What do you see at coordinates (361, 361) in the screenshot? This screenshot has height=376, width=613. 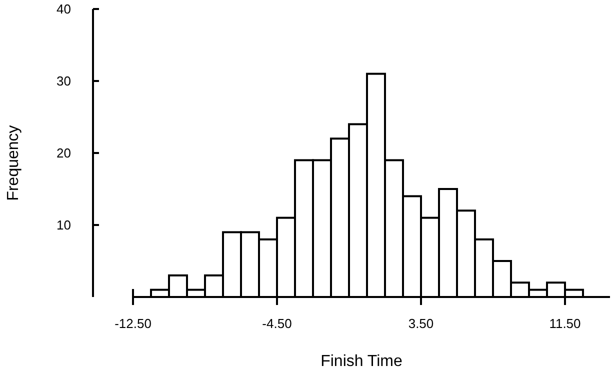 I see `x-axis-title: Finish Time` at bounding box center [361, 361].